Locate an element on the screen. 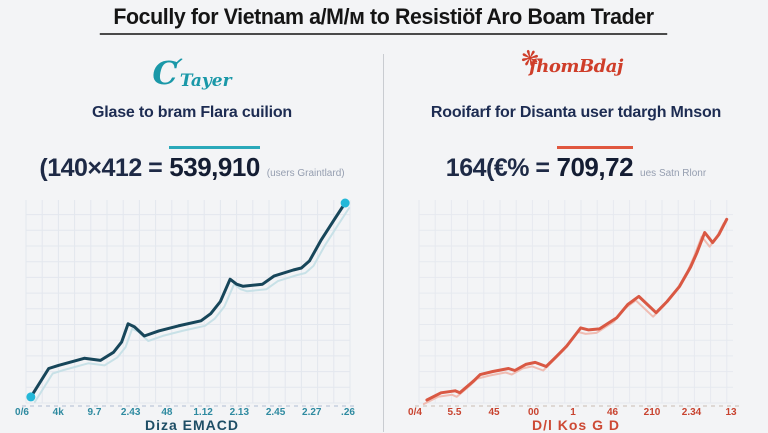  right-stat-equation: 164(€% = 709,72 ues Satn Rlonr is located at coordinates (576, 164).